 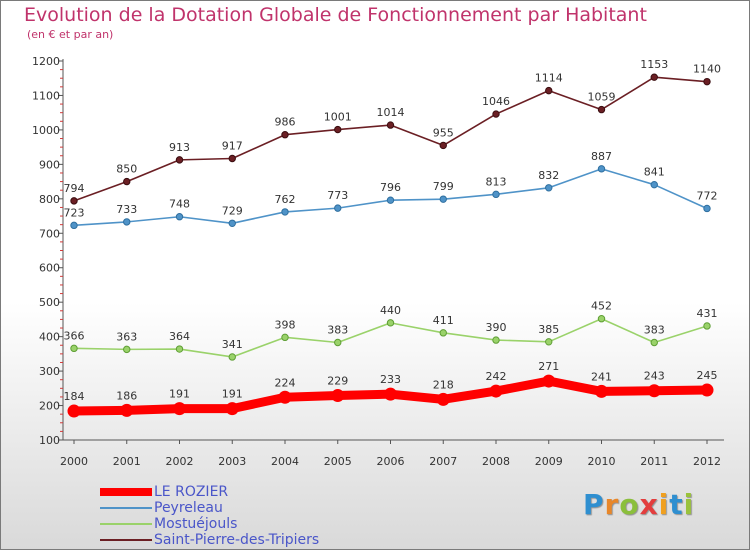 I want to click on data-label: 364, so click(x=179, y=336).